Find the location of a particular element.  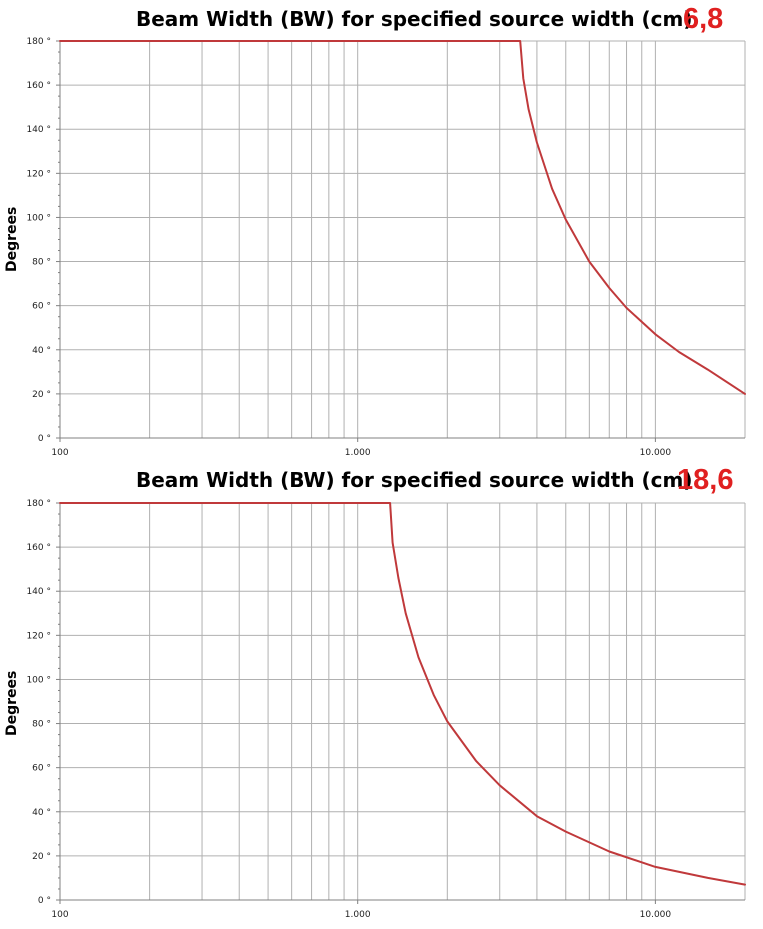

source-width-label: 18,6 is located at coordinates (705, 480).